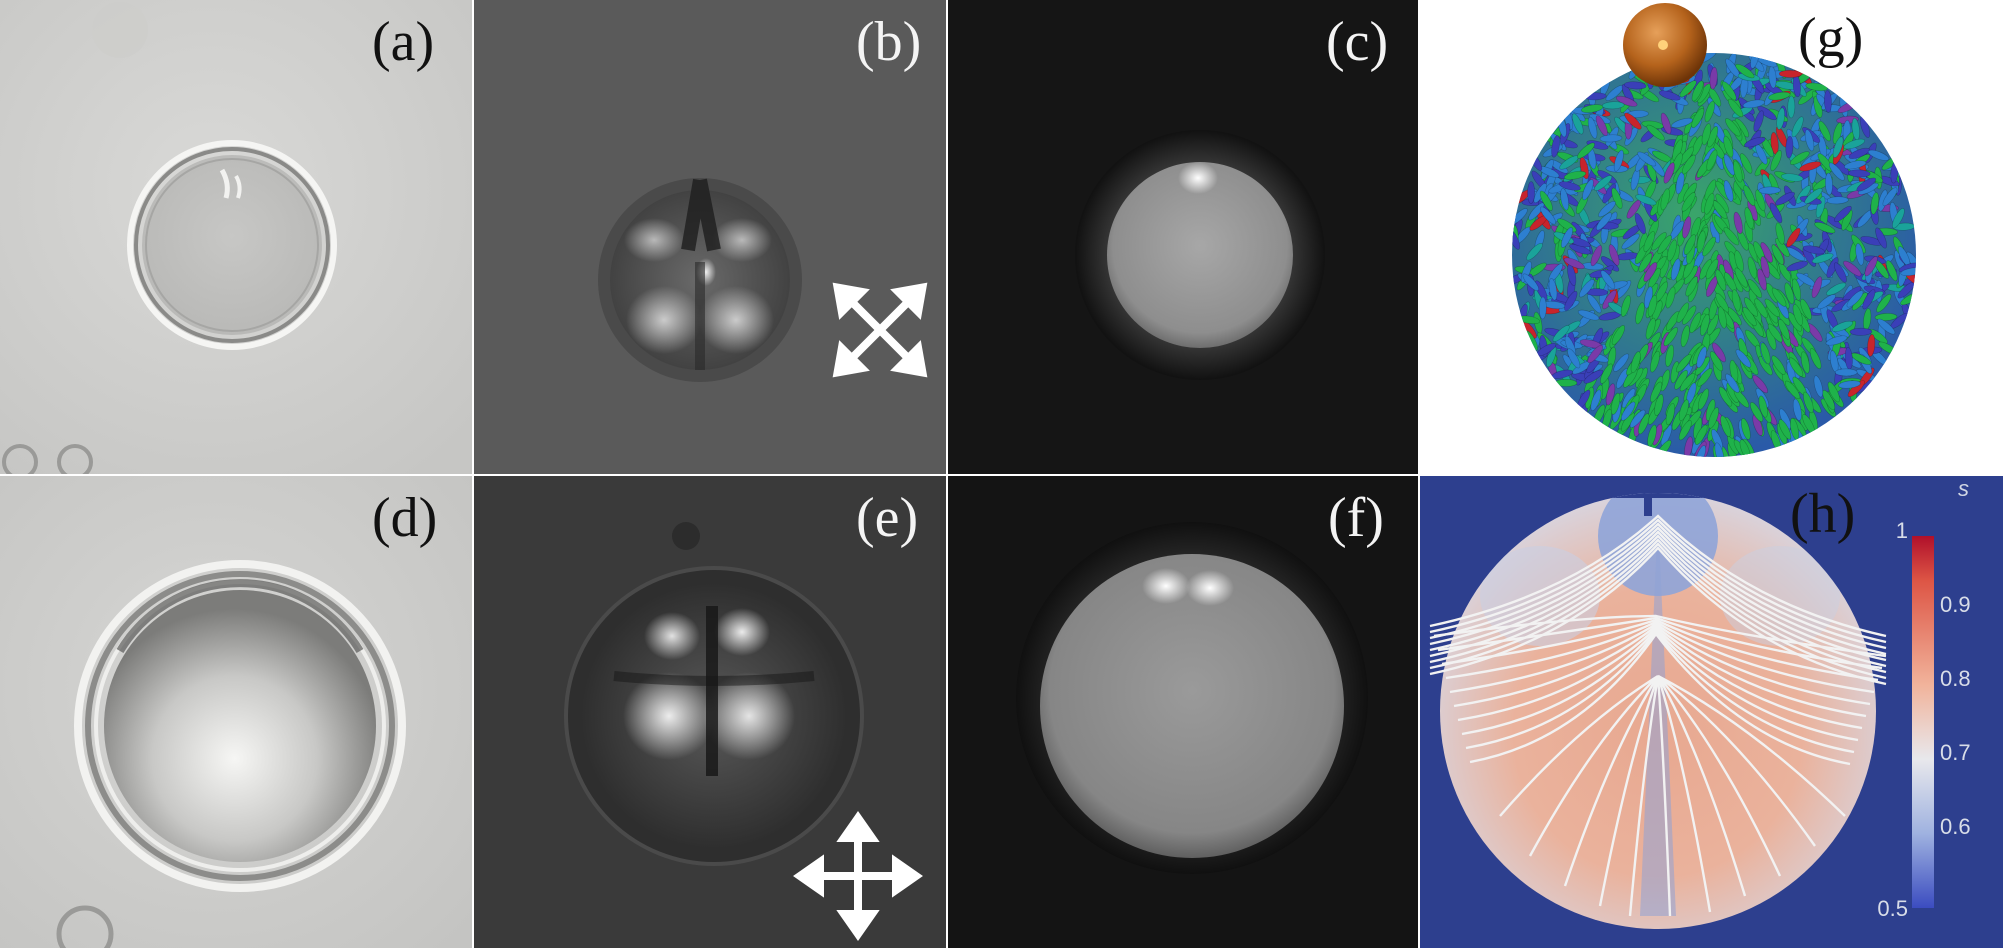 Image resolution: width=2003 pixels, height=948 pixels. I want to click on panel-f: (f), so click(1183, 712).